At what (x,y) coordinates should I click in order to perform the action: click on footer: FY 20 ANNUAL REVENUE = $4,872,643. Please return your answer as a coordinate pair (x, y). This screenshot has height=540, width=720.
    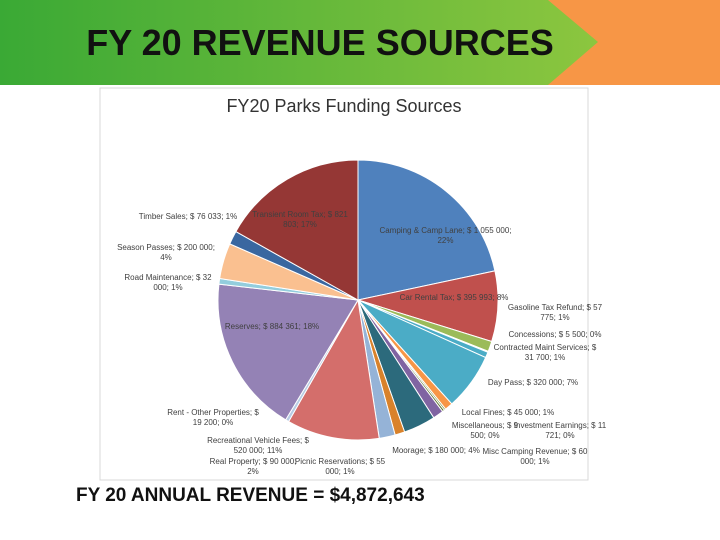
    Looking at the image, I should click on (250, 495).